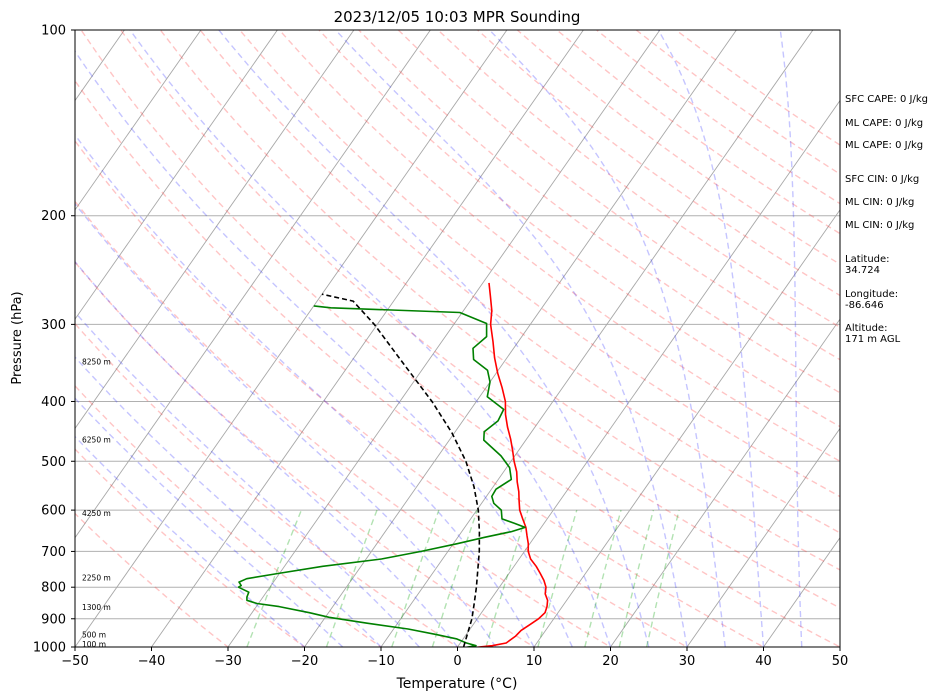  What do you see at coordinates (53, 511) in the screenshot?
I see `y-tick-label: 600` at bounding box center [53, 511].